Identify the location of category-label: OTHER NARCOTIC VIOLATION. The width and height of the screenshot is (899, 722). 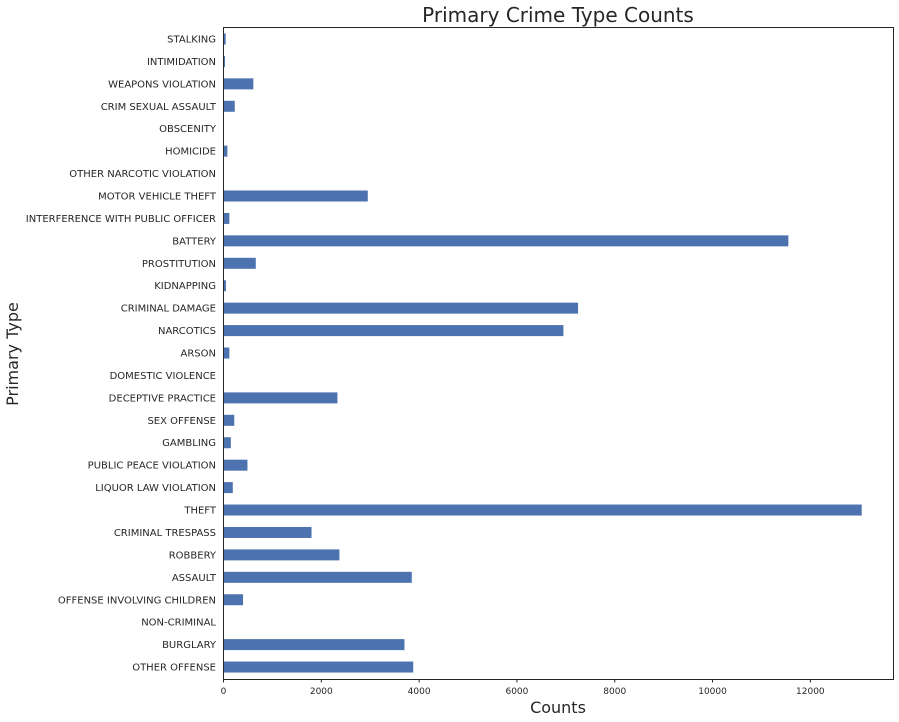
(142, 174).